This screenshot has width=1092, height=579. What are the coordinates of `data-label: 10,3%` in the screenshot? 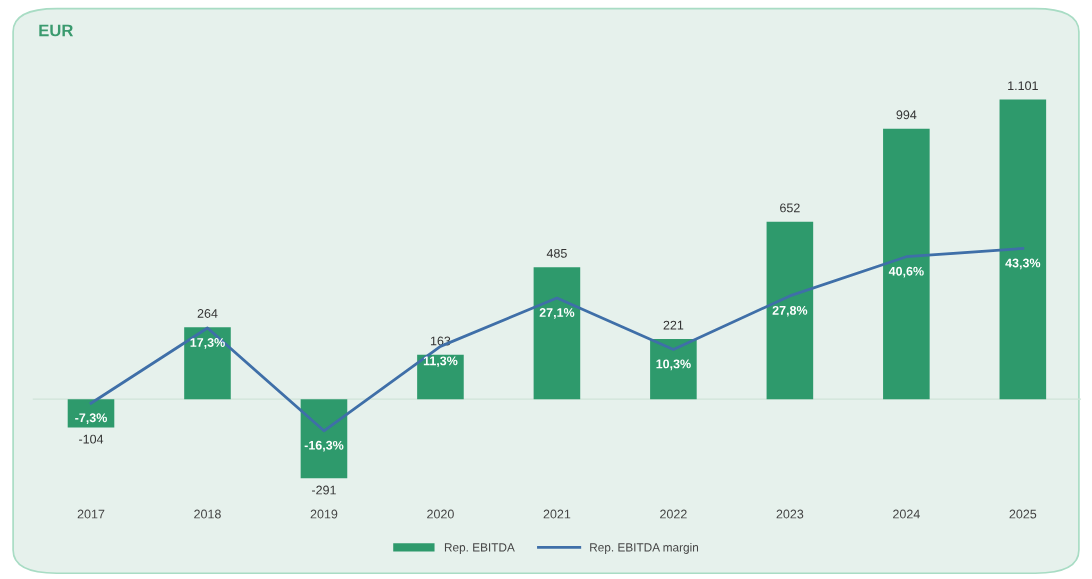 It's located at (673, 365).